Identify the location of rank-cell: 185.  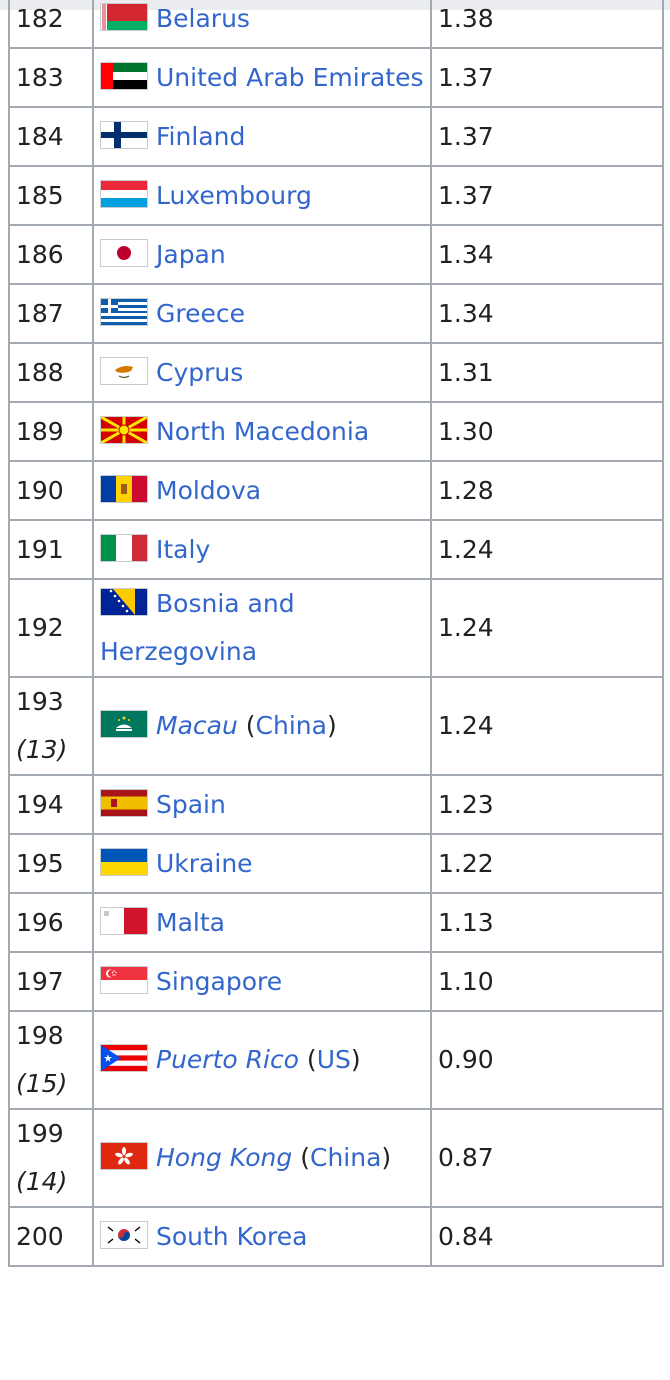
(51, 195).